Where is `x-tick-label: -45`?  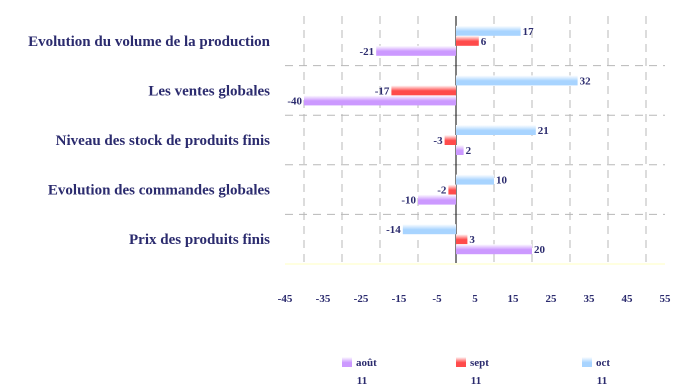
x-tick-label: -45 is located at coordinates (285, 299).